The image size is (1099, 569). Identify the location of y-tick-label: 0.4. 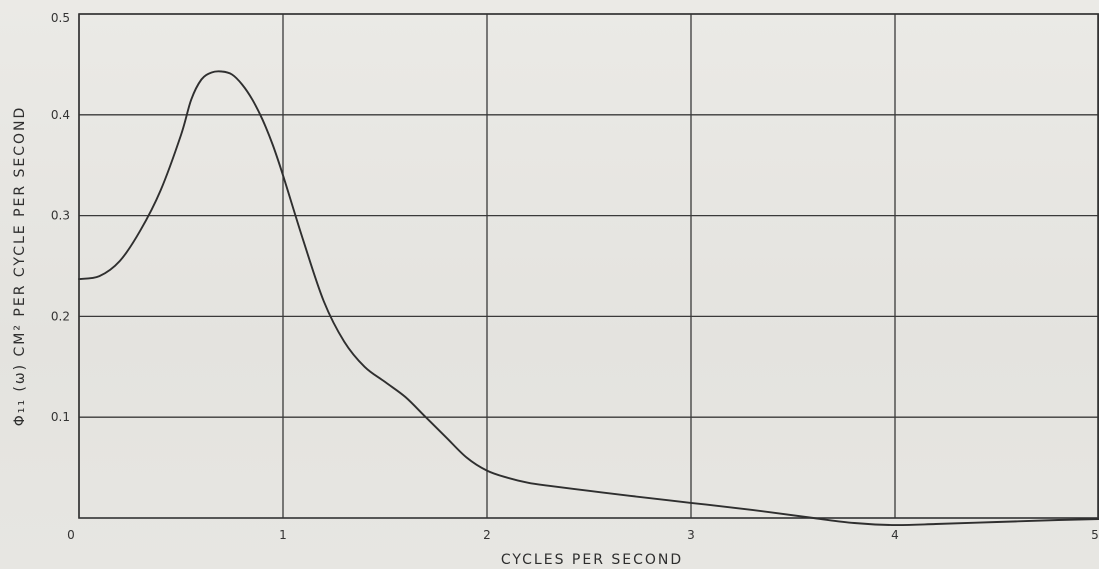
(60, 115).